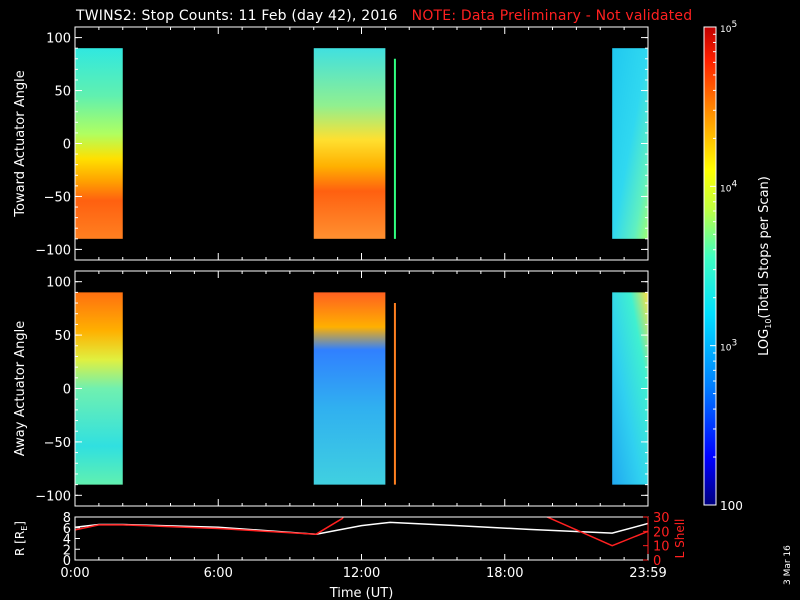 This screenshot has height=600, width=800. Describe the element at coordinates (661, 518) in the screenshot. I see `ytick-right-label: 30` at that location.